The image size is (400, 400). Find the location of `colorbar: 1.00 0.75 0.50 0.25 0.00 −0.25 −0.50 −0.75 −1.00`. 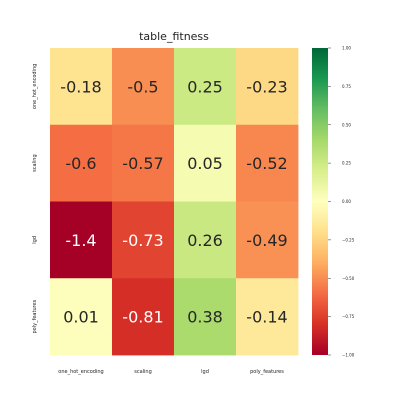

colorbar: 1.00 0.75 0.50 0.25 0.00 −0.25 −0.50 −0.75 −1.00 is located at coordinates (333, 202).